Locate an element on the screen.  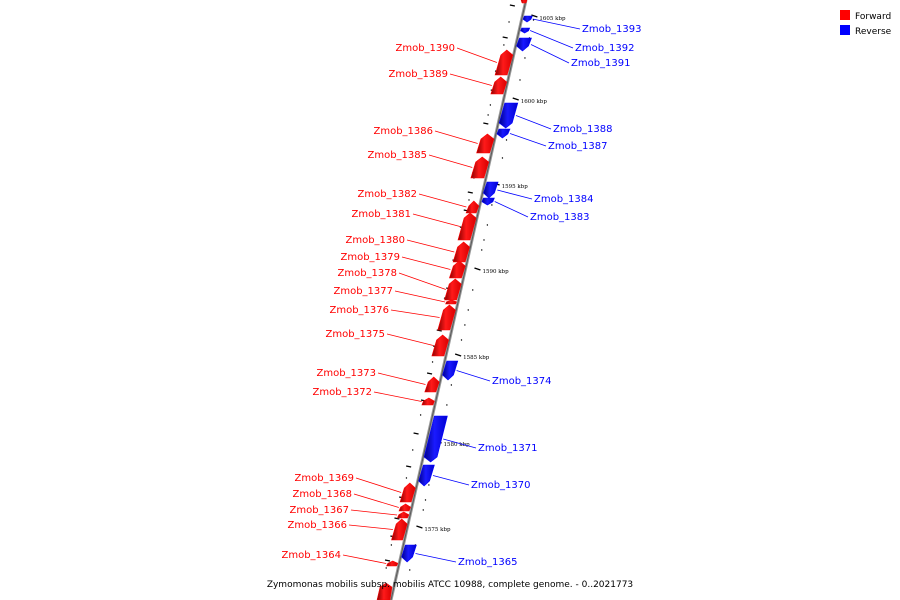
gene-label: Zmob_1371 is located at coordinates (508, 448).